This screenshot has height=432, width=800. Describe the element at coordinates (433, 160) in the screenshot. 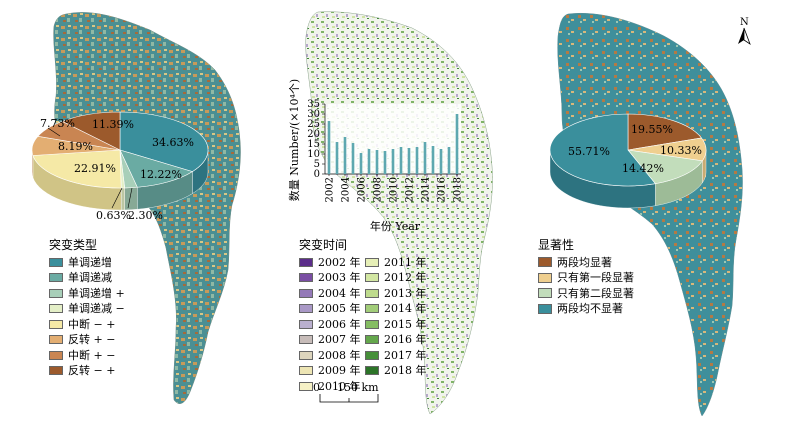

I see `bar-2015` at that location.